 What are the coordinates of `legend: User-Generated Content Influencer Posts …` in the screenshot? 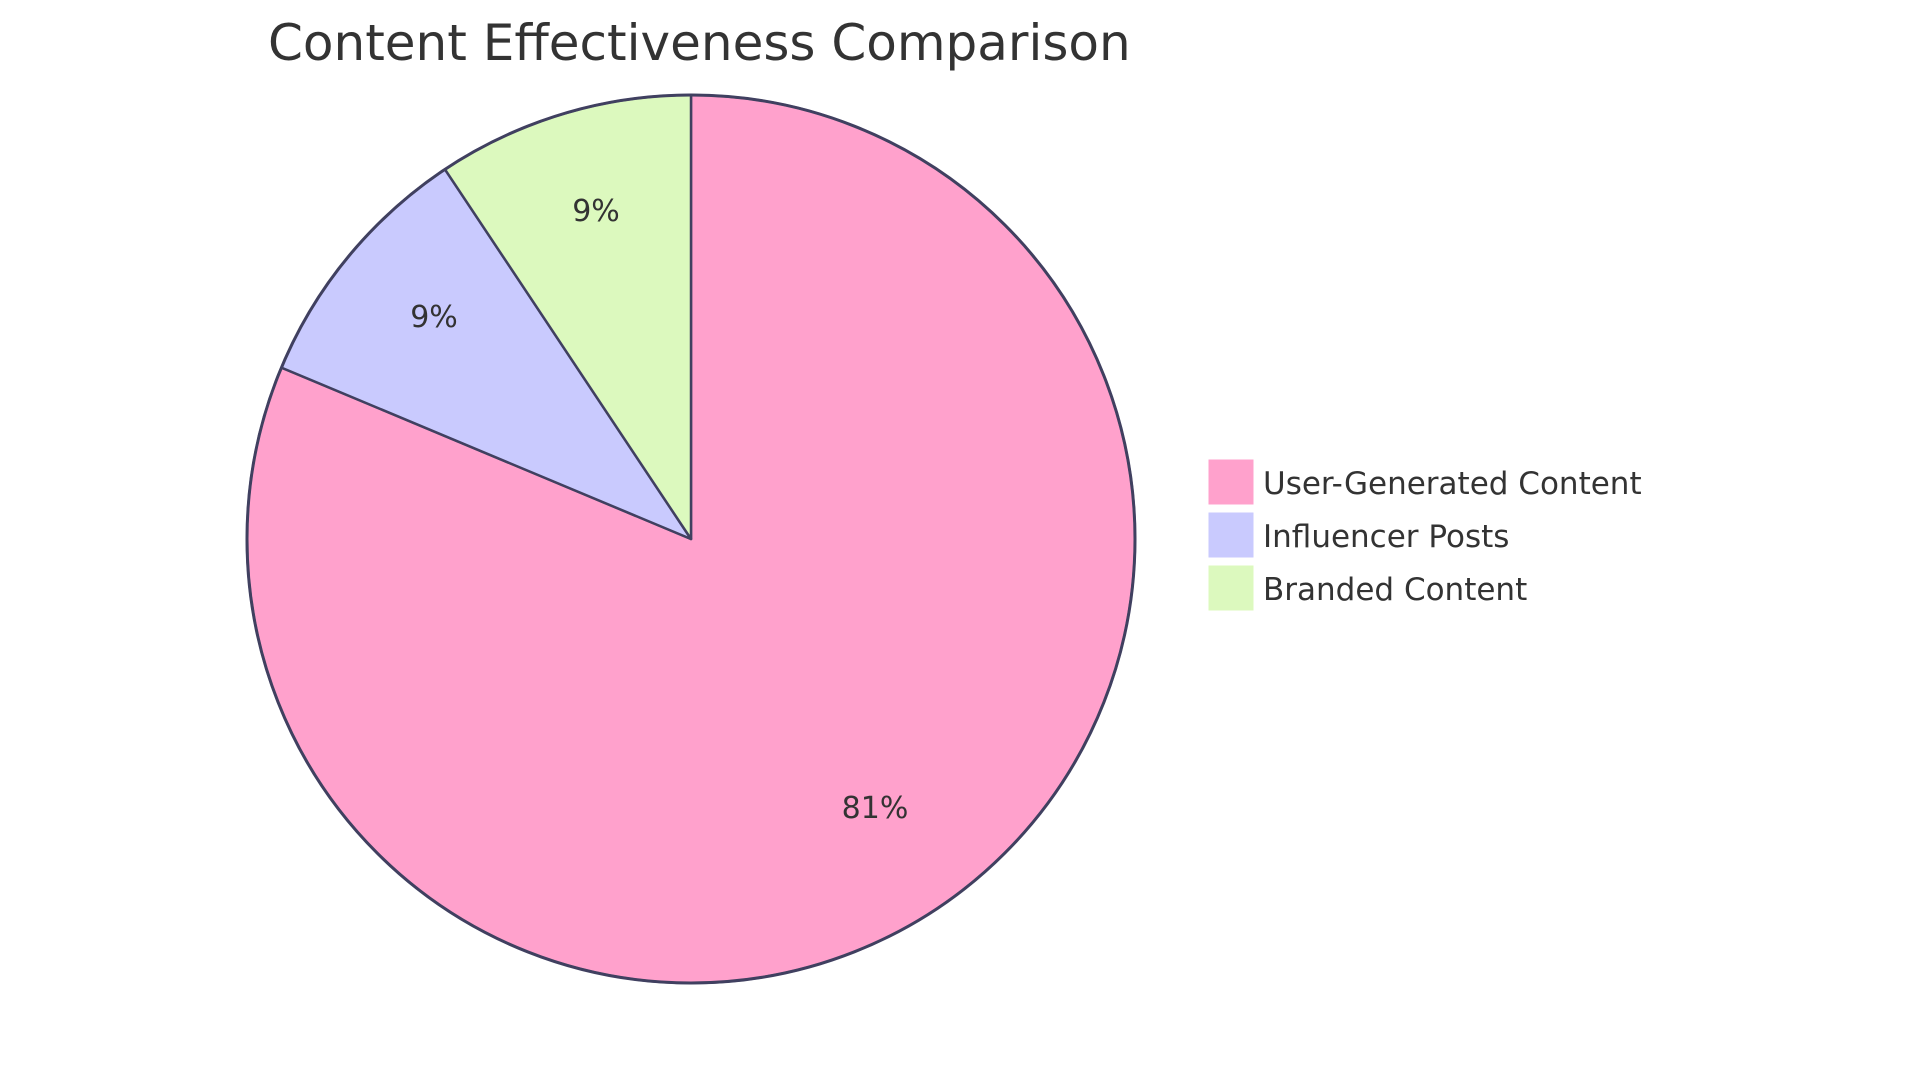 It's located at (1424, 535).